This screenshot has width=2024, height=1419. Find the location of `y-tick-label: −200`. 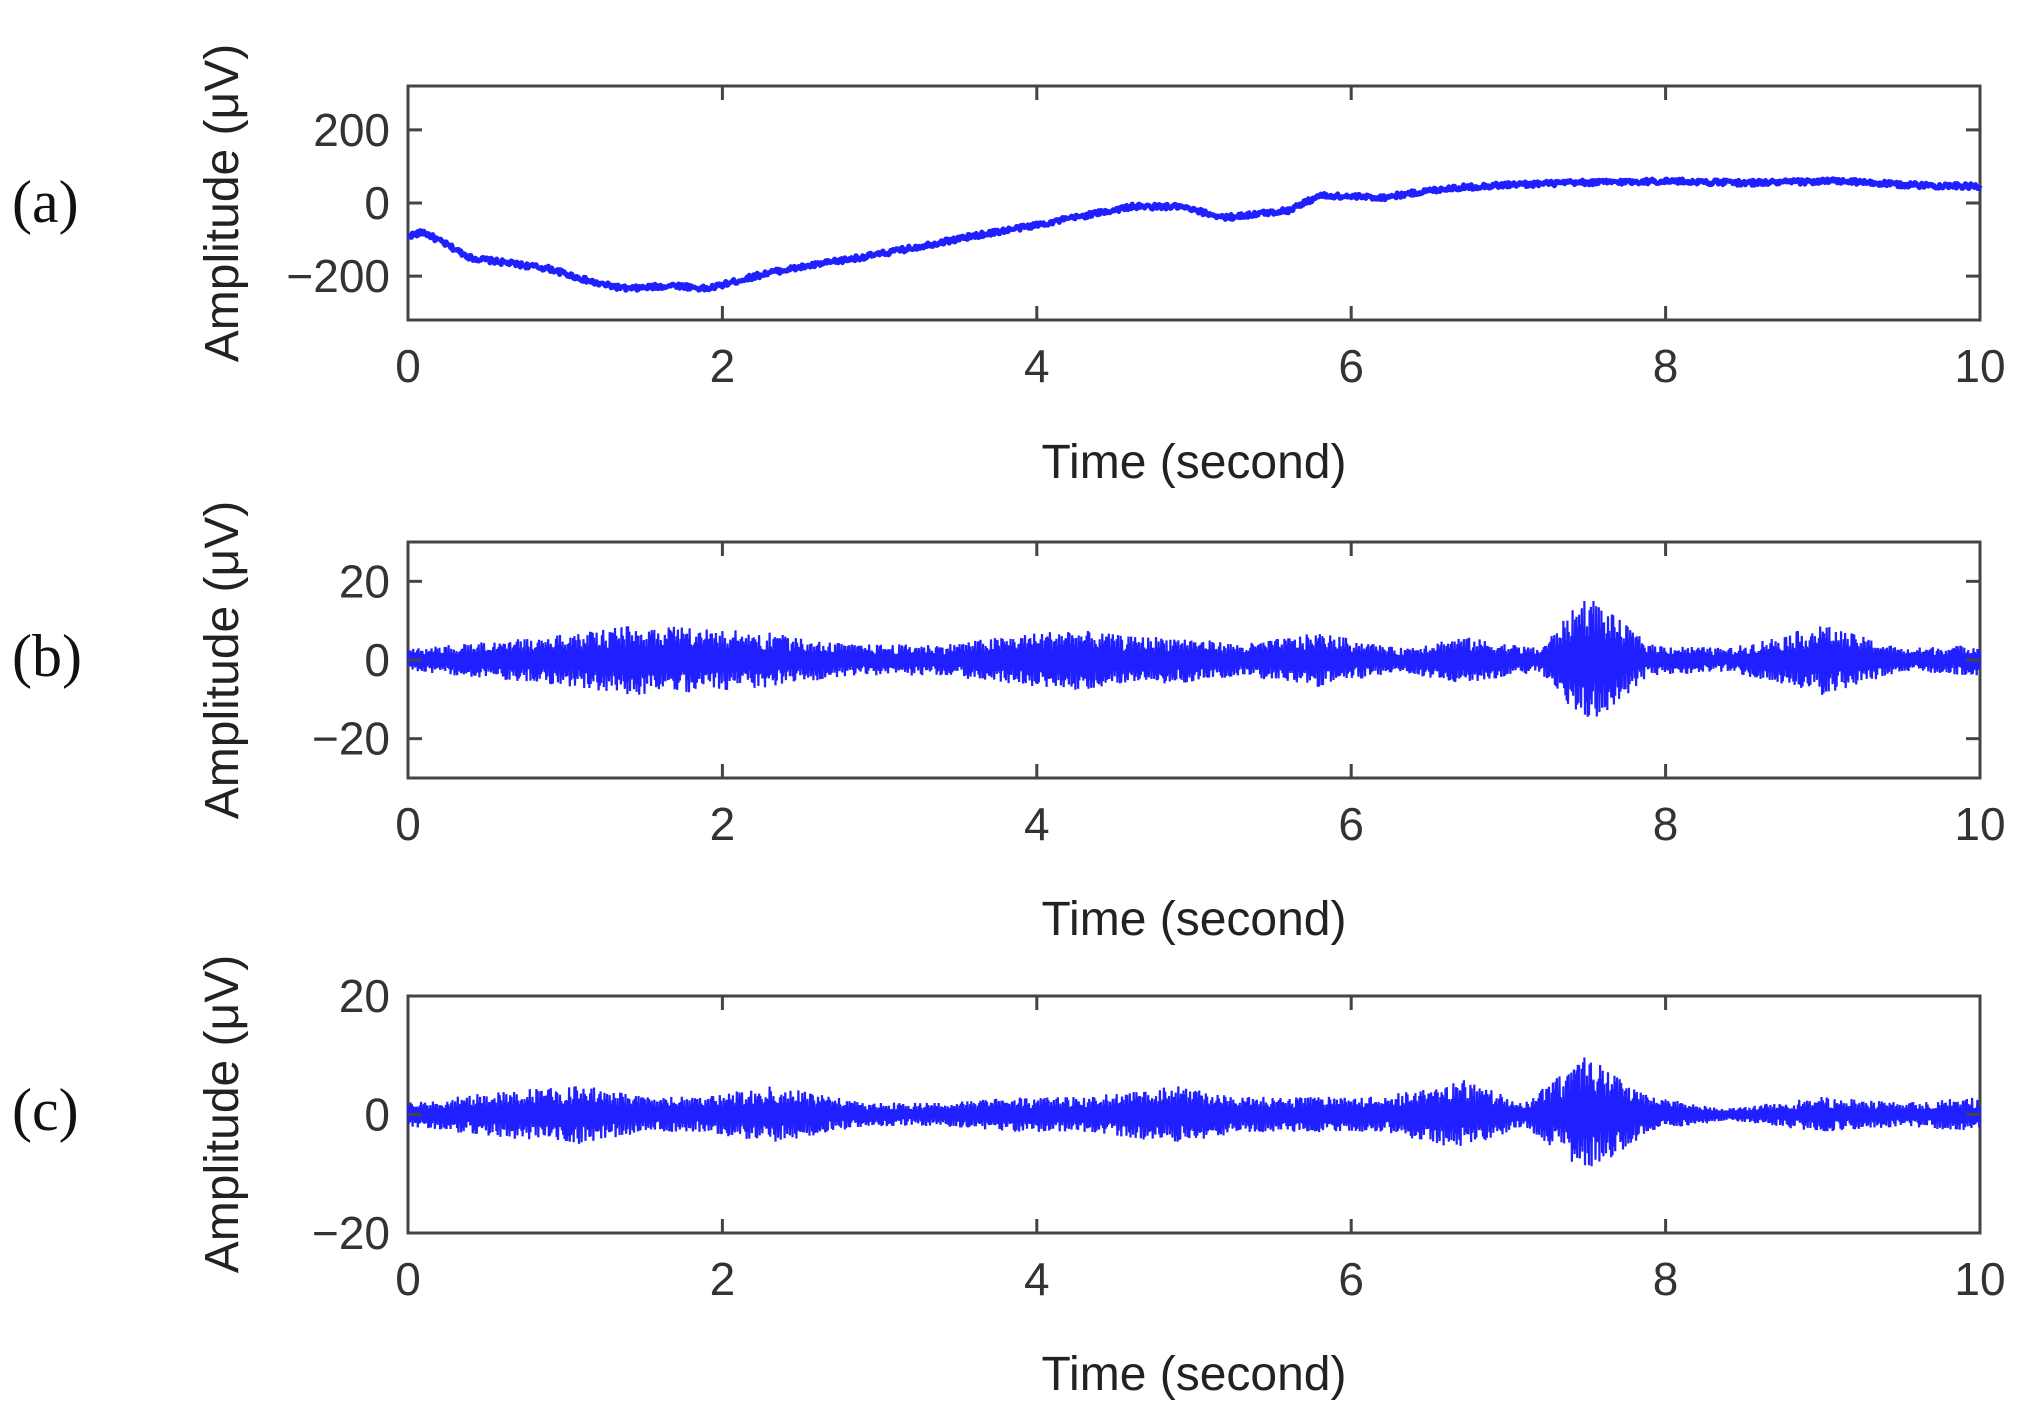

y-tick-label: −200 is located at coordinates (338, 276).